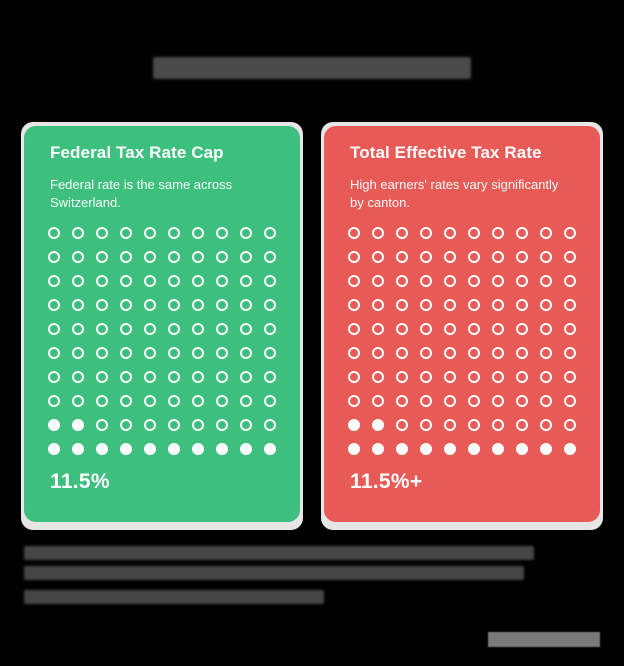 The image size is (624, 666). Describe the element at coordinates (466, 346) in the screenshot. I see `waffle-grid` at that location.